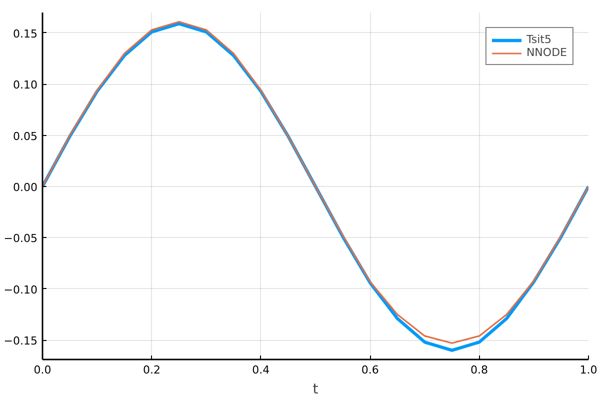  What do you see at coordinates (21, 239) in the screenshot?
I see `y-tick-label: −0.05` at bounding box center [21, 239].